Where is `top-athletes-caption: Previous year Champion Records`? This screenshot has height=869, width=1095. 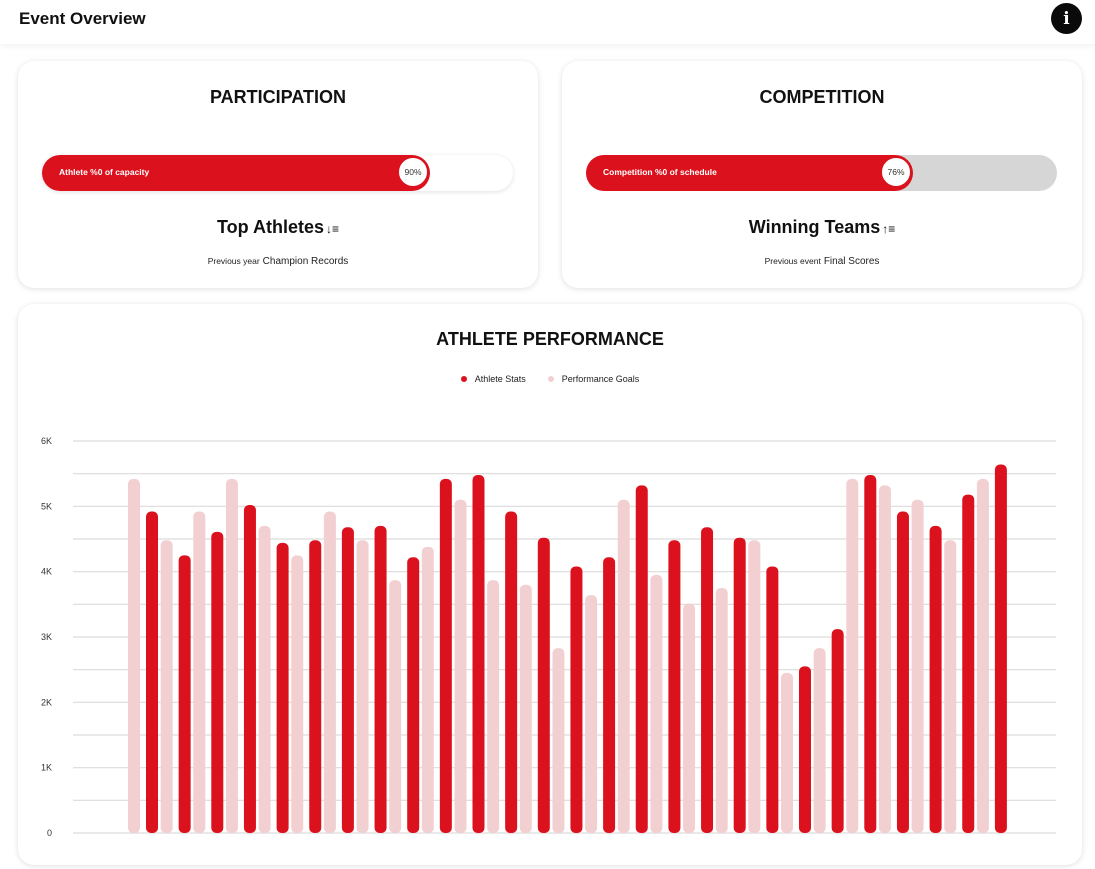
top-athletes-caption: Previous year Champion Records is located at coordinates (278, 260).